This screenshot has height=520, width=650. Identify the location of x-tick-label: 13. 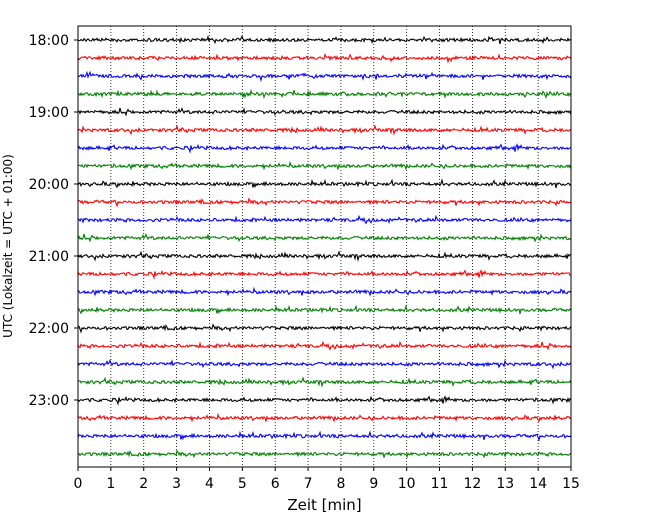
(505, 484).